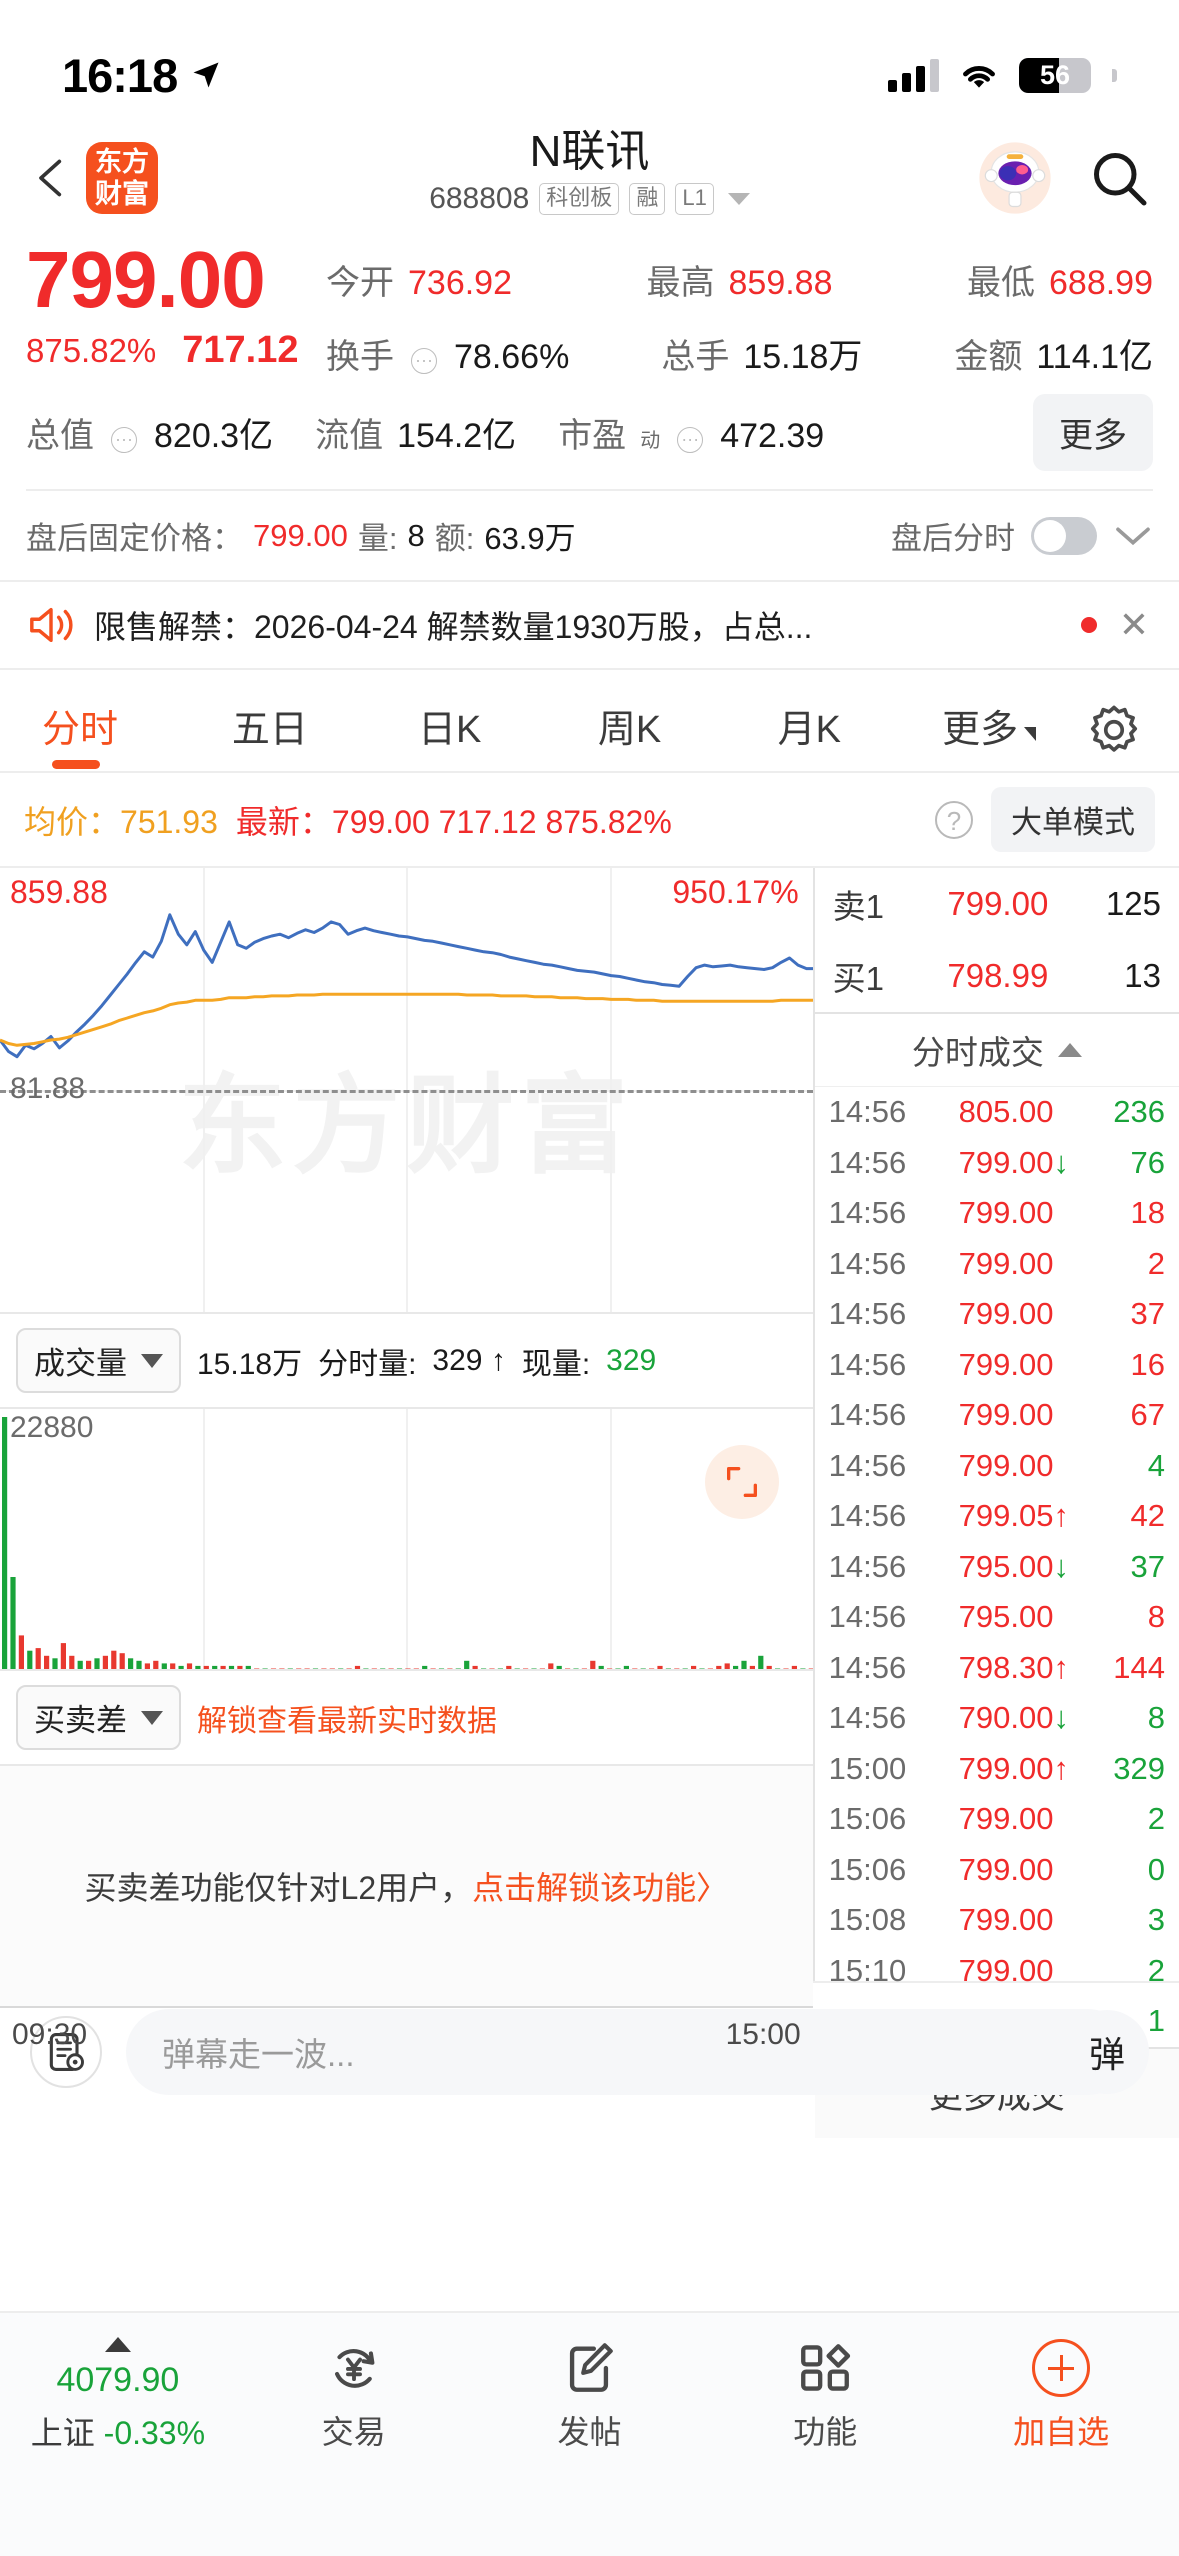 Image resolution: width=1179 pixels, height=2556 pixels. What do you see at coordinates (809, 730) in the screenshot?
I see `tab-monthly-k: 月K` at bounding box center [809, 730].